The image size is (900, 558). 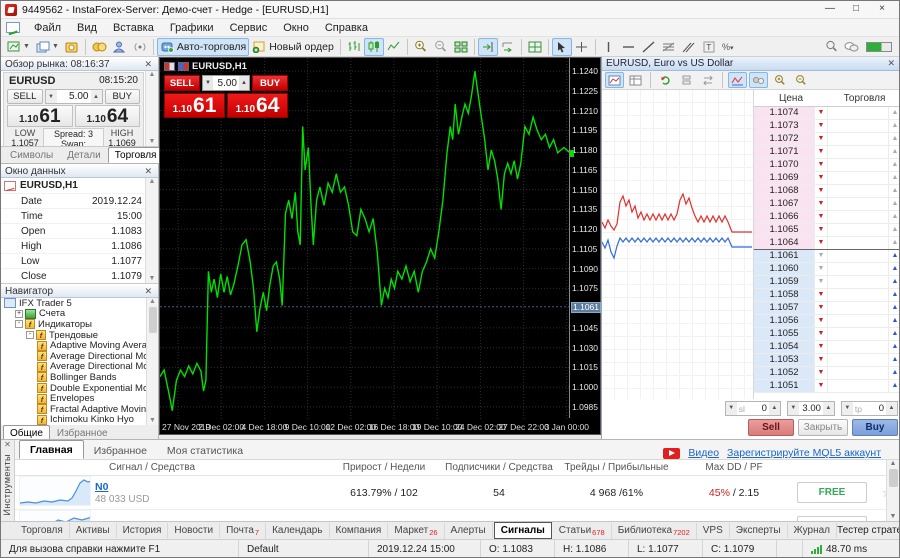 I want to click on dom-close-icon: ✕, so click(x=891, y=63).